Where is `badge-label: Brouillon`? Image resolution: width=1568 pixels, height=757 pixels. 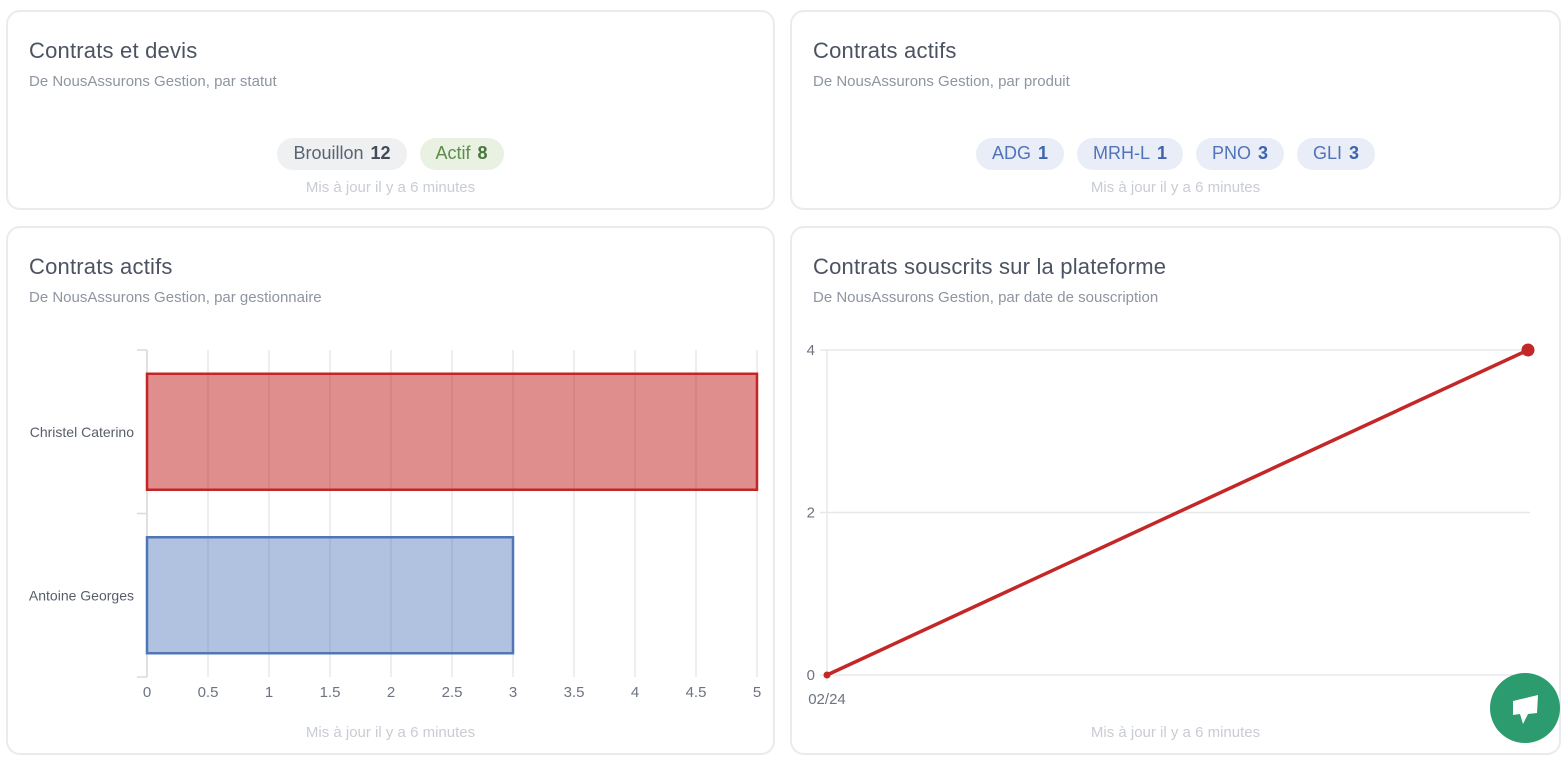 badge-label: Brouillon is located at coordinates (328, 153).